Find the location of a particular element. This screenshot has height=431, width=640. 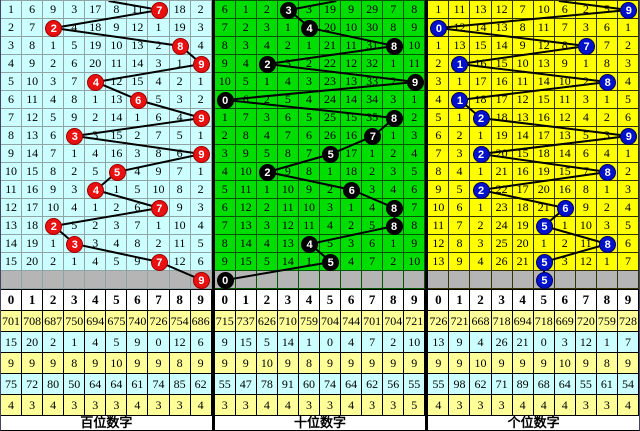

miss-count-cell: 16 is located at coordinates (565, 190).